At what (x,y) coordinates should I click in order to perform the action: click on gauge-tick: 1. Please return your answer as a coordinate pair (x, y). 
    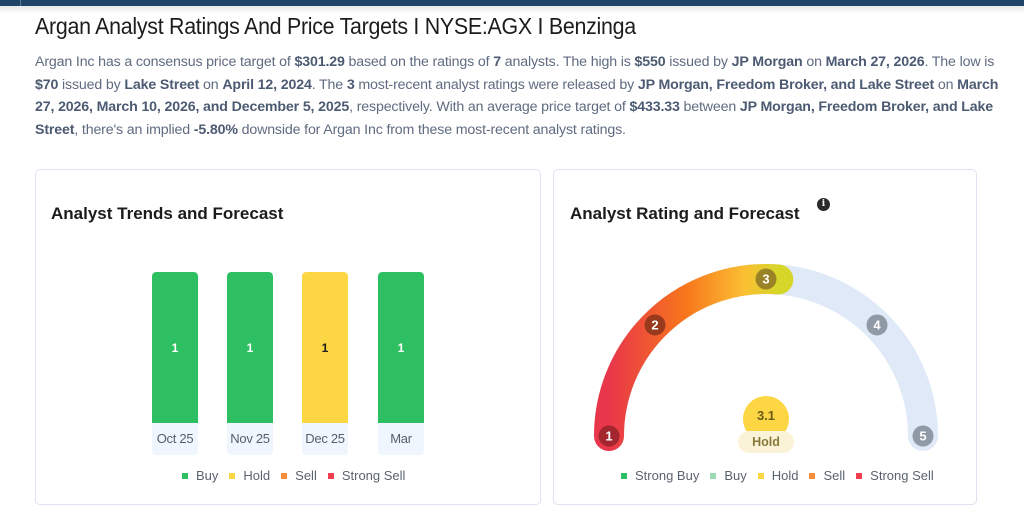
    Looking at the image, I should click on (609, 436).